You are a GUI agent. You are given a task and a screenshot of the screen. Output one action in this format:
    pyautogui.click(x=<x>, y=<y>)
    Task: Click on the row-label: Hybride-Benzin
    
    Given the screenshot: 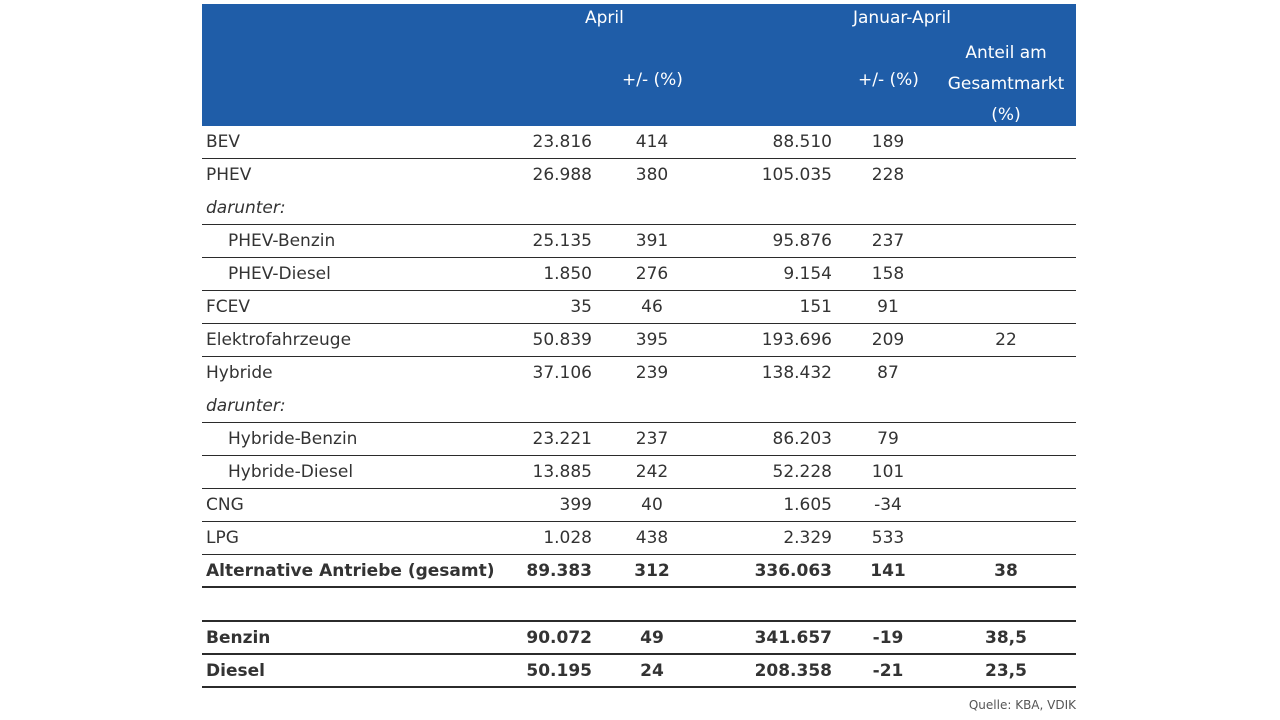 What is the action you would take?
    pyautogui.click(x=293, y=439)
    